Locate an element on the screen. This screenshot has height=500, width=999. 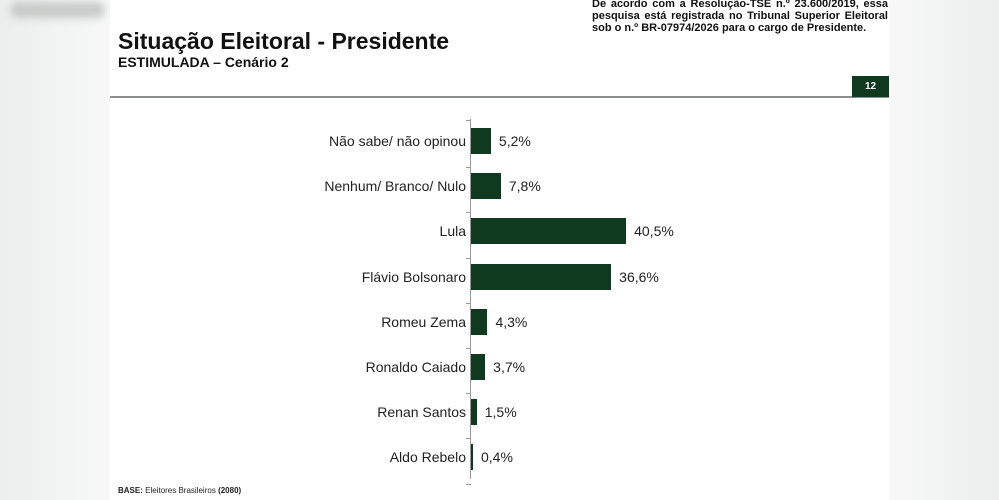
base-footnote: BASE: Eleitores Brasileiros (2080) is located at coordinates (179, 490).